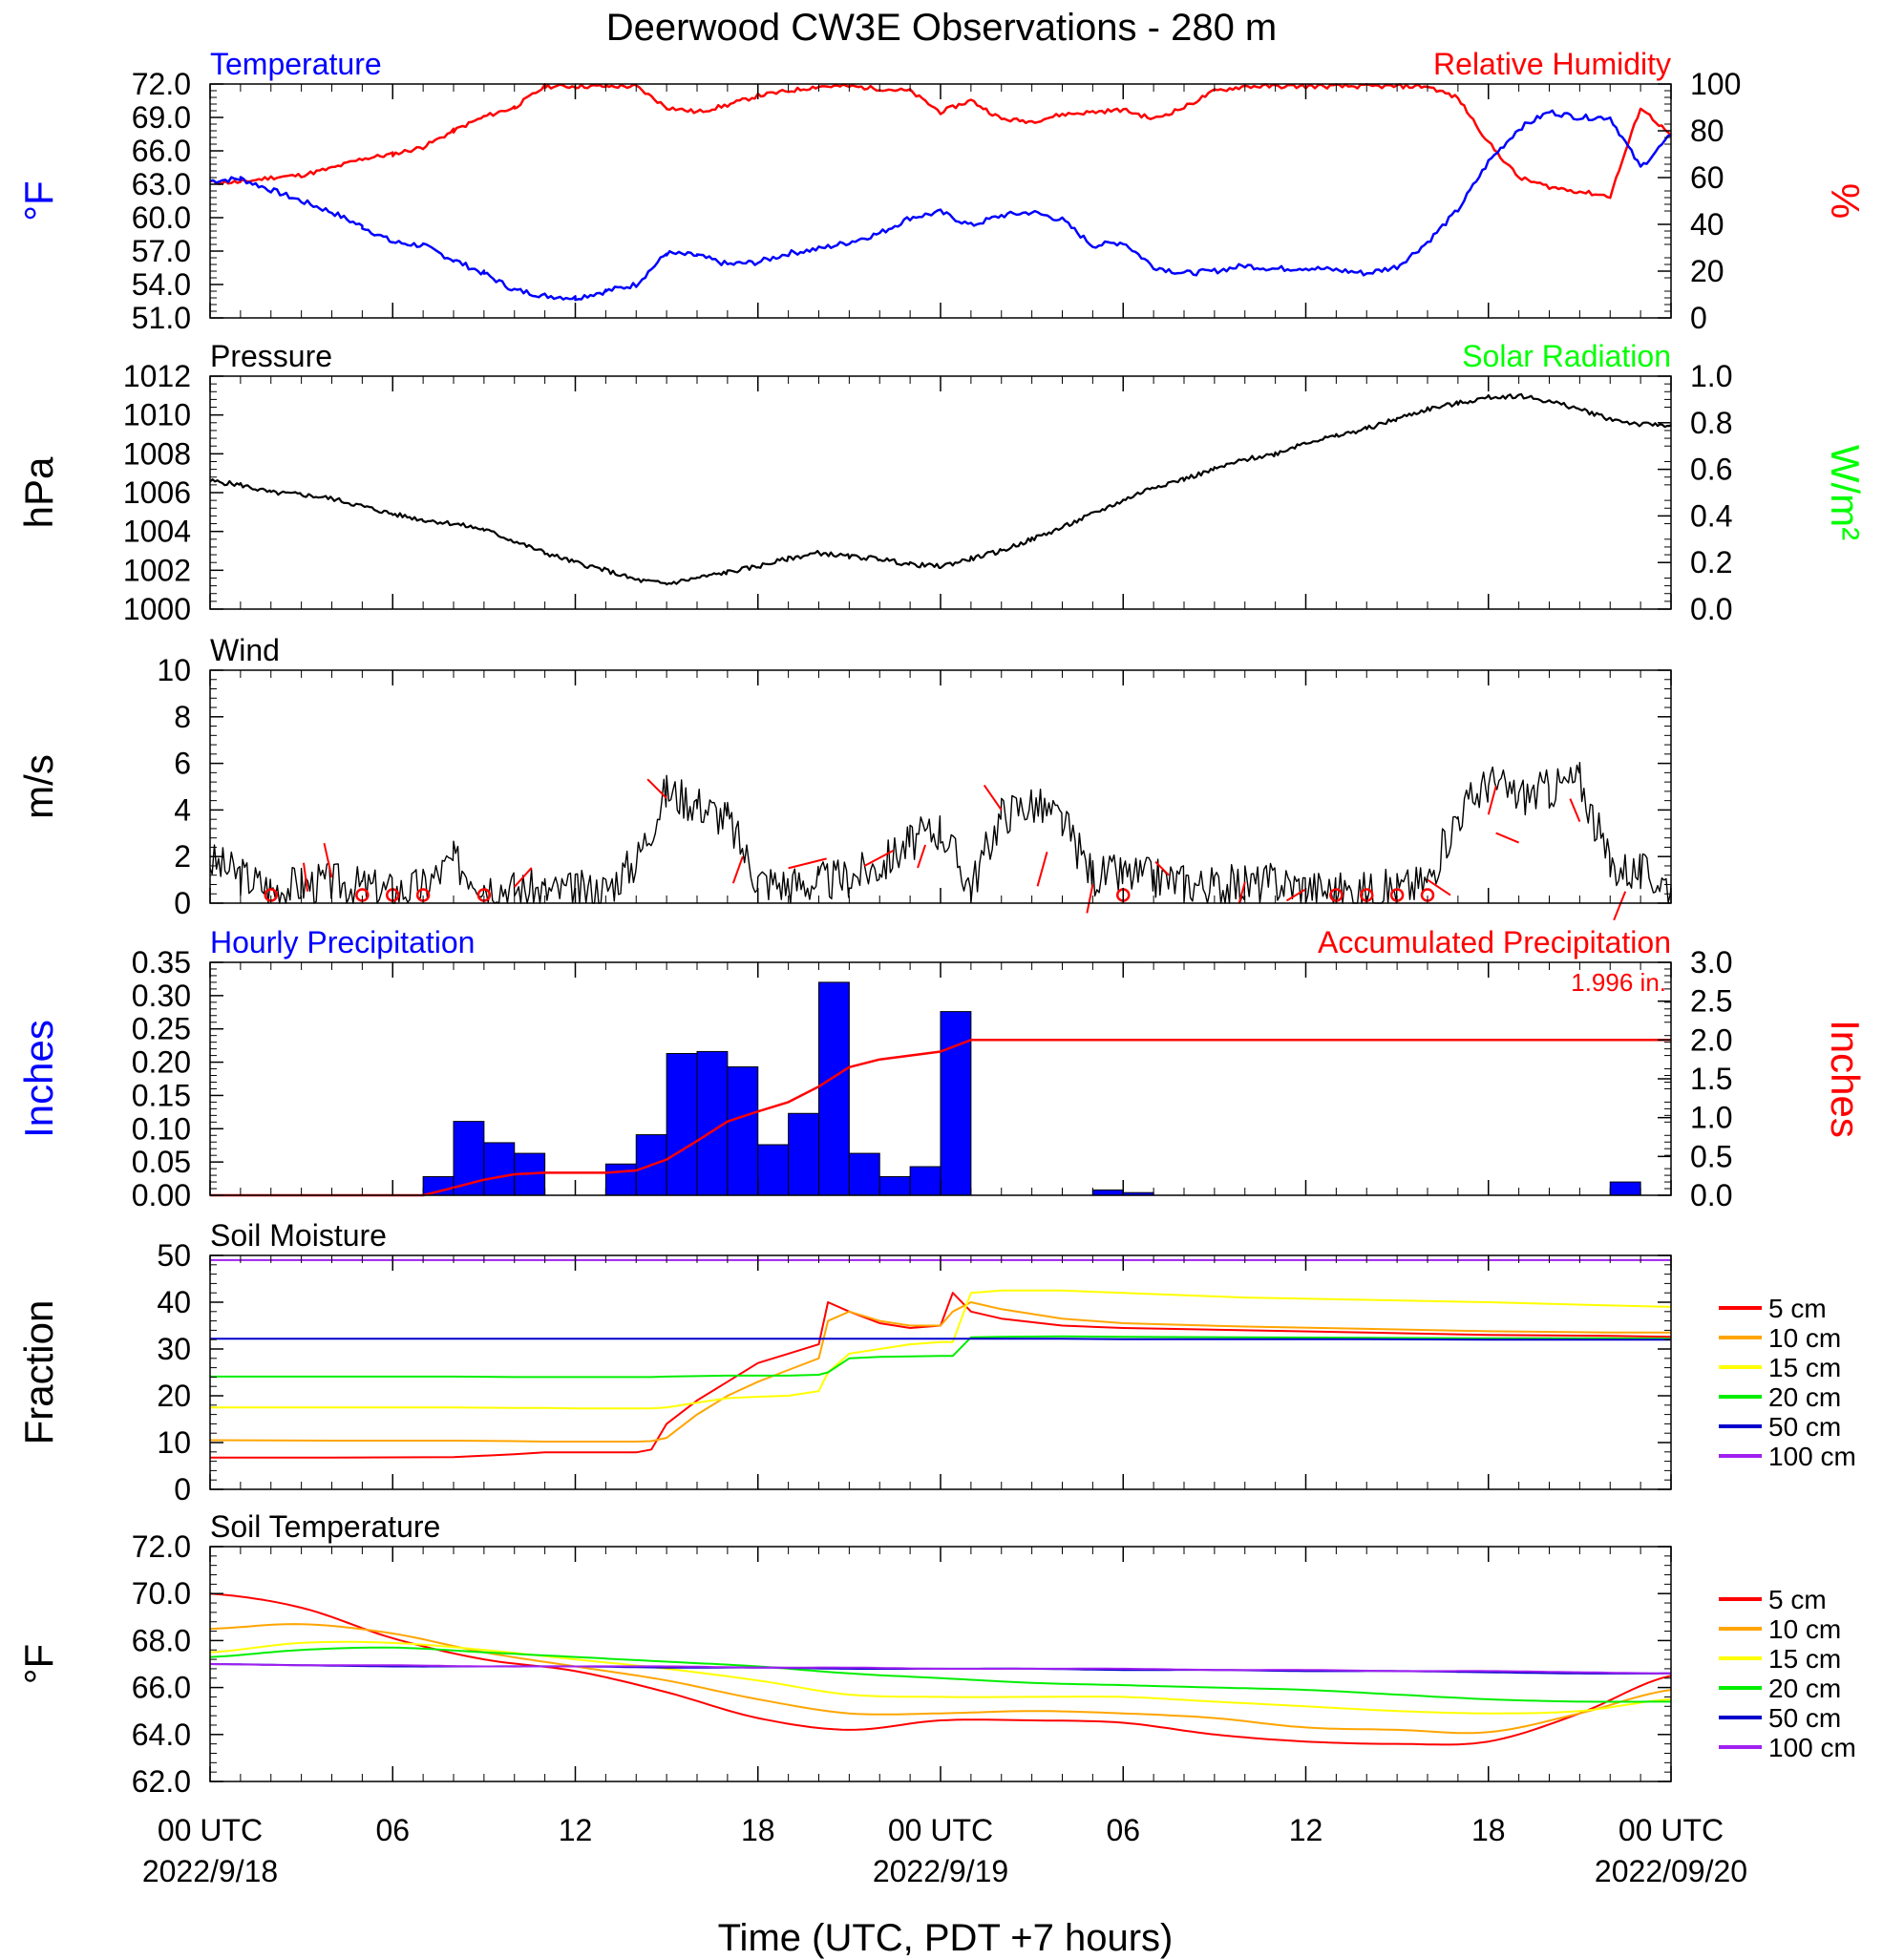 The width and height of the screenshot is (1883, 1960). What do you see at coordinates (38, 786) in the screenshot?
I see `left-unit-label: m/s` at bounding box center [38, 786].